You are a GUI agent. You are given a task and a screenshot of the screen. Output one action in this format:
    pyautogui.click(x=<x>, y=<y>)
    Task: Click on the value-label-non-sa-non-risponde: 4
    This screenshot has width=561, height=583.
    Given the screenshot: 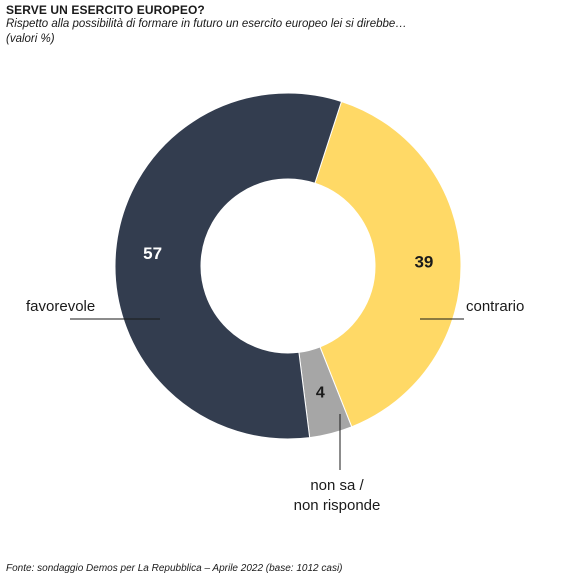 What is the action you would take?
    pyautogui.click(x=320, y=393)
    